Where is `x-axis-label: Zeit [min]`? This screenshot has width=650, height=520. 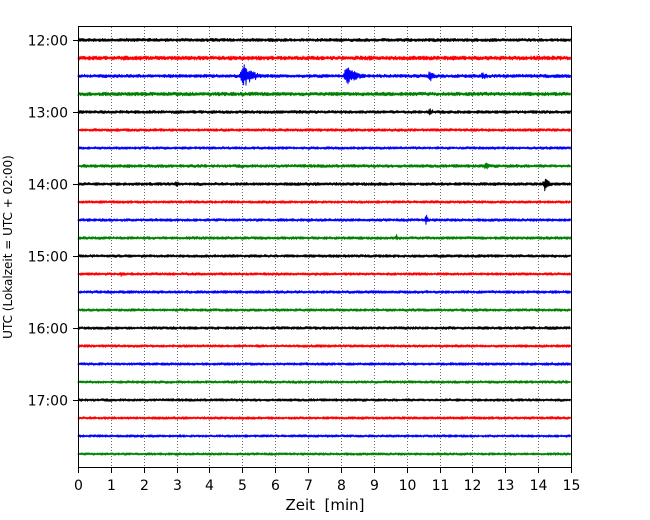 x-axis-label: Zeit [min] is located at coordinates (324, 505).